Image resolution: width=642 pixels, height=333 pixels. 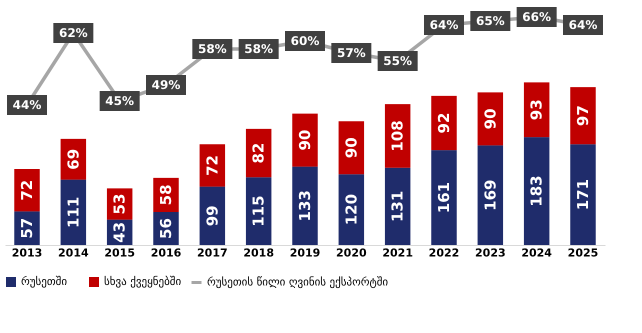 I want to click on legend-label: რუსეთის წილი ღვინის ექსპორტში, so click(x=297, y=282).